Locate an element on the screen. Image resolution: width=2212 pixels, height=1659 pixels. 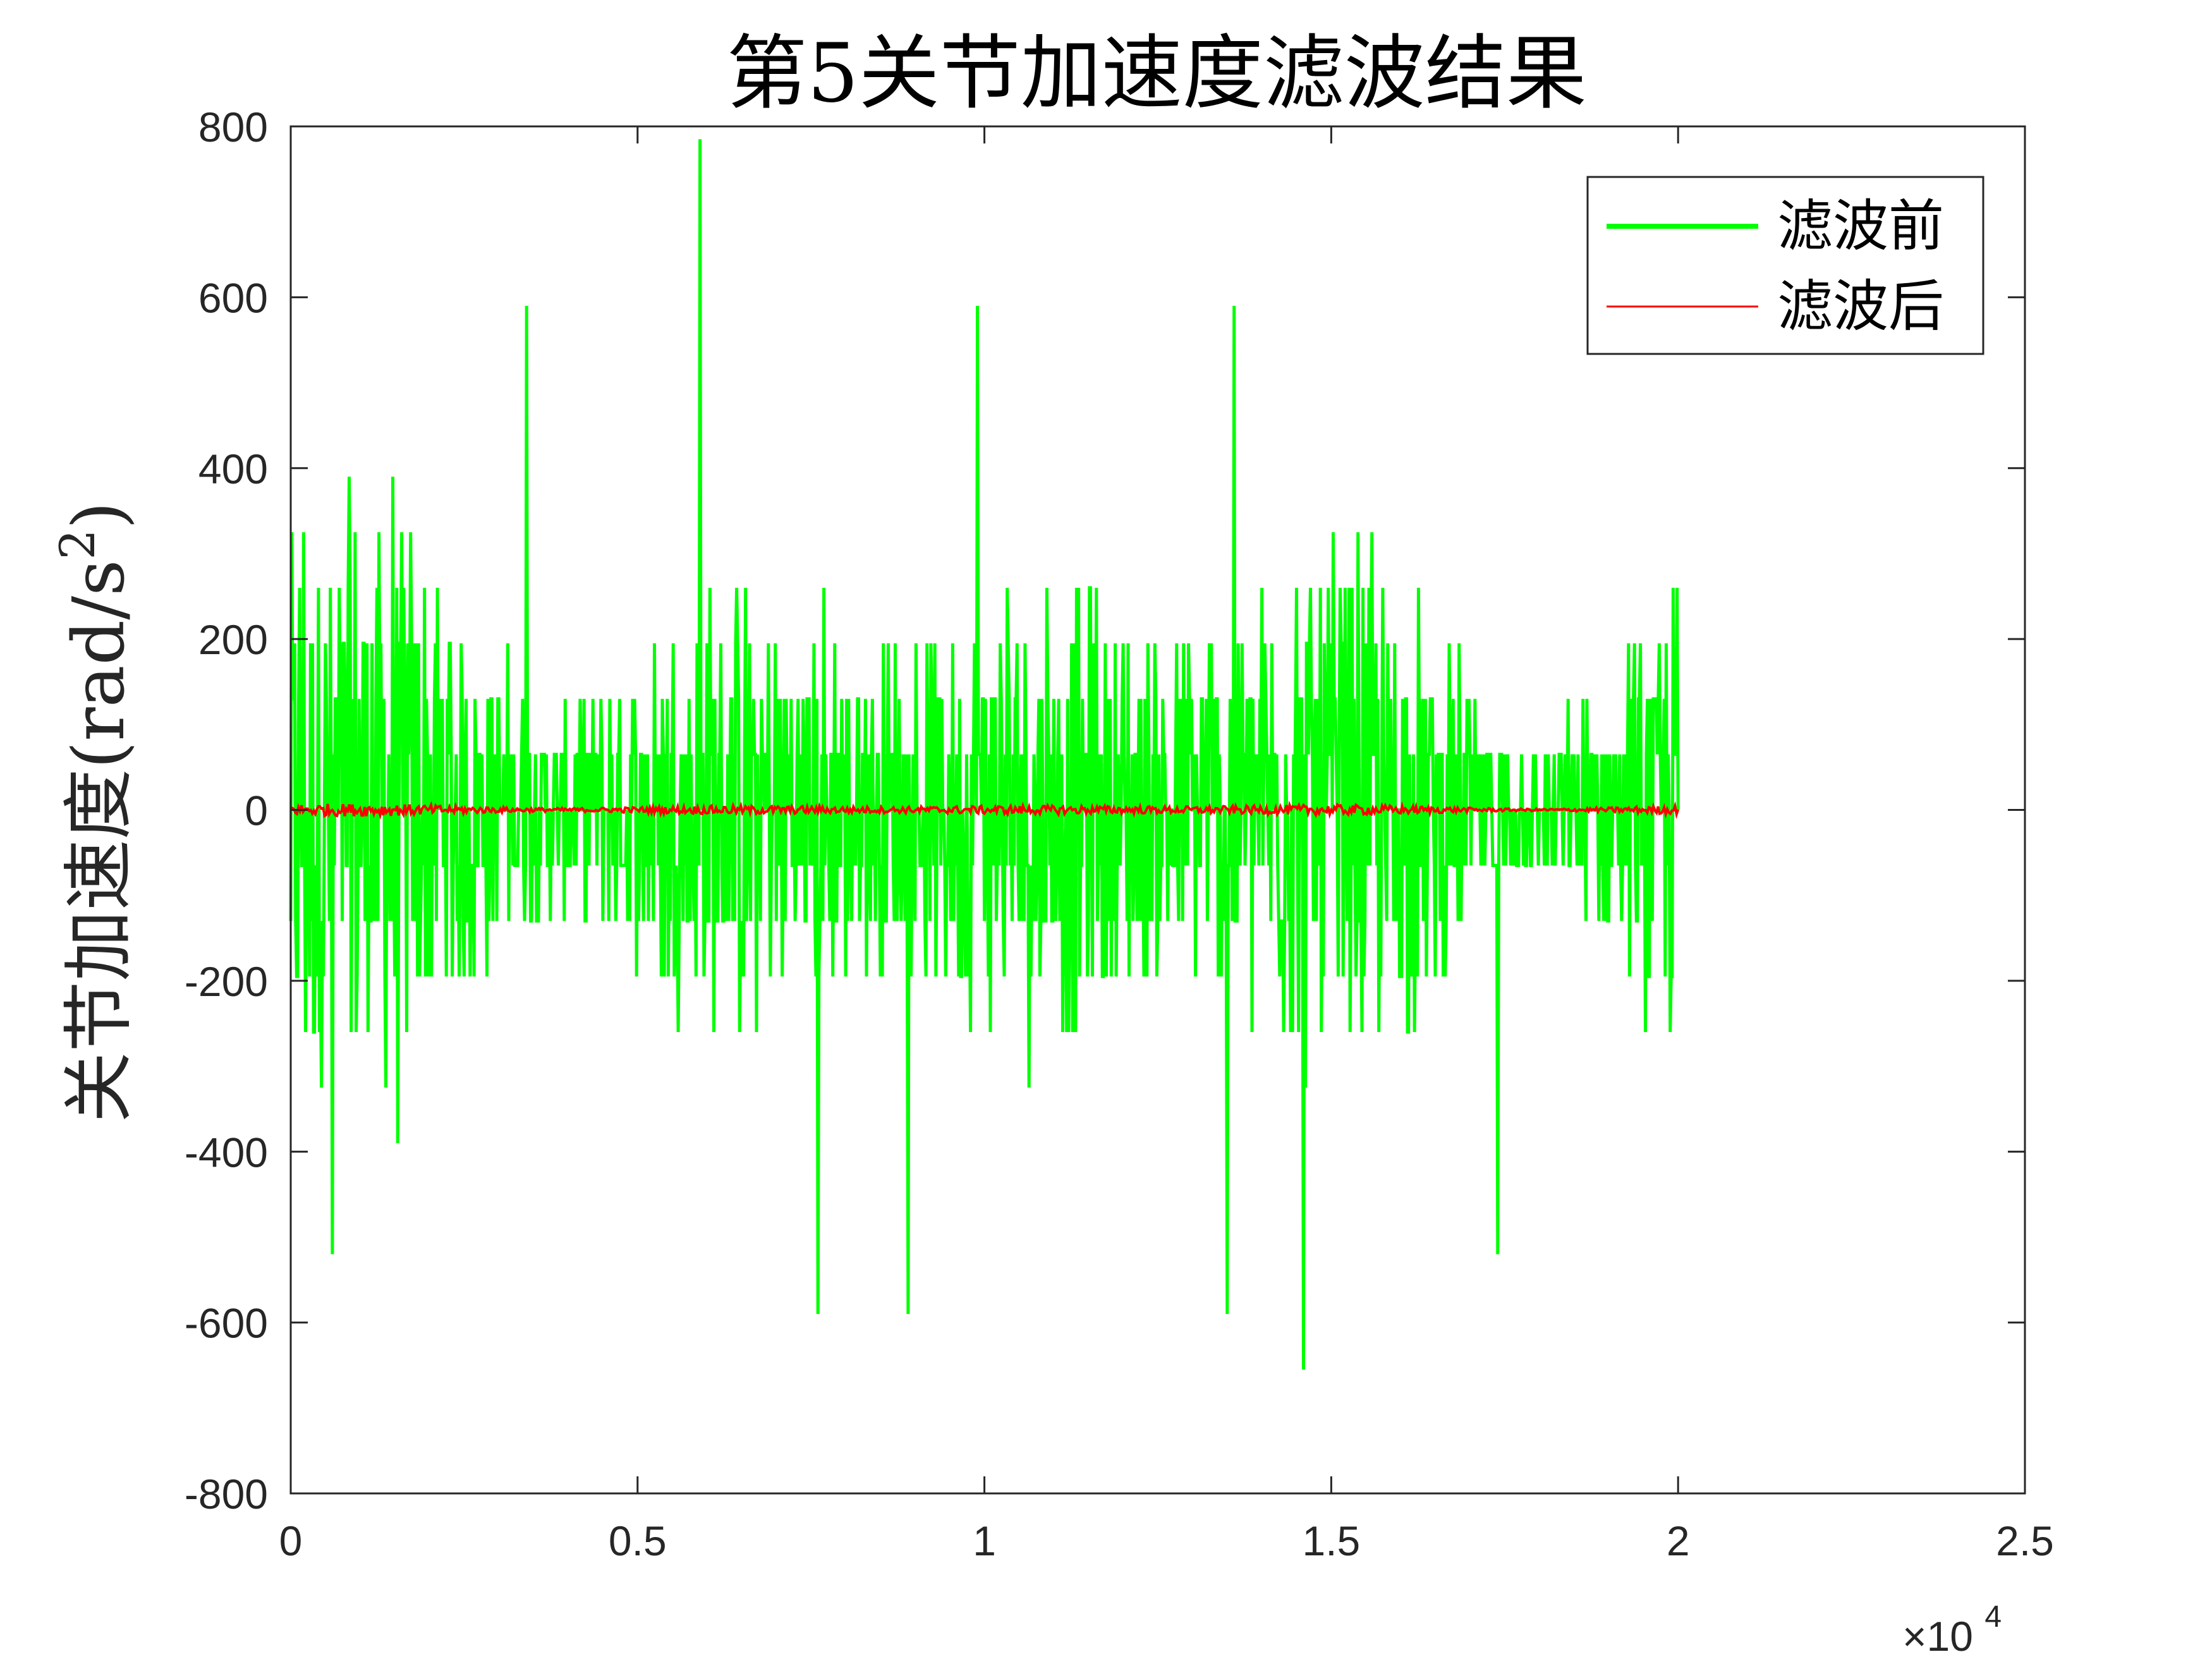
x-tick-label: 1 is located at coordinates (984, 1540).